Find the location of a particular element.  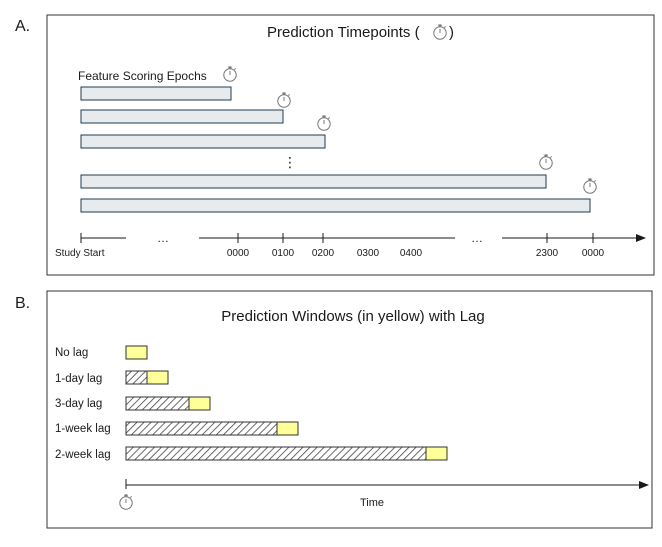

row-label-no-lag: No lag is located at coordinates (71, 353).